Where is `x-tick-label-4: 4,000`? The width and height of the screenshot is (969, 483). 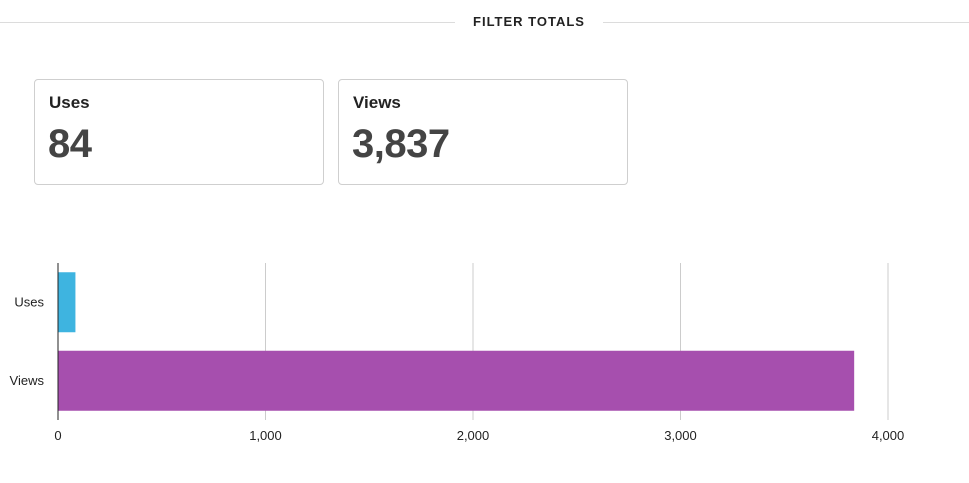 x-tick-label-4: 4,000 is located at coordinates (888, 435).